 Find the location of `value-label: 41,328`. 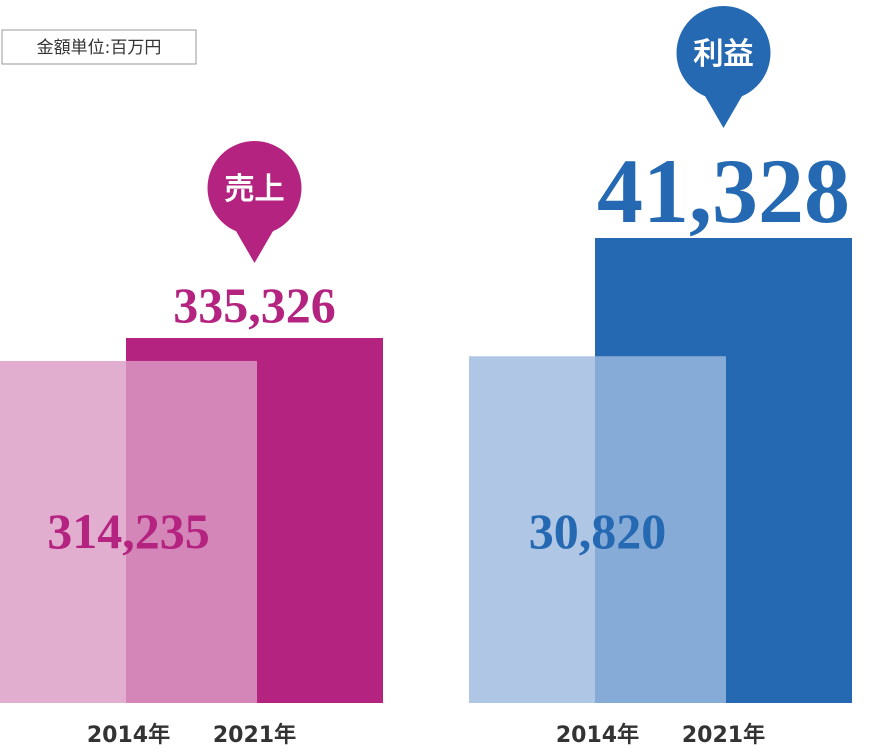

value-label: 41,328 is located at coordinates (723, 191).